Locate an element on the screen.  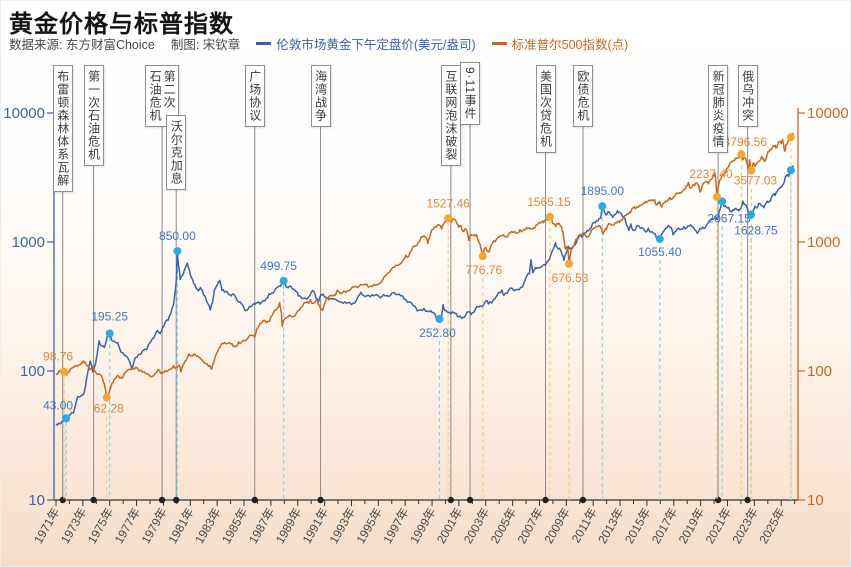
event-label-box: 9·11事件 is located at coordinates (470, 94).